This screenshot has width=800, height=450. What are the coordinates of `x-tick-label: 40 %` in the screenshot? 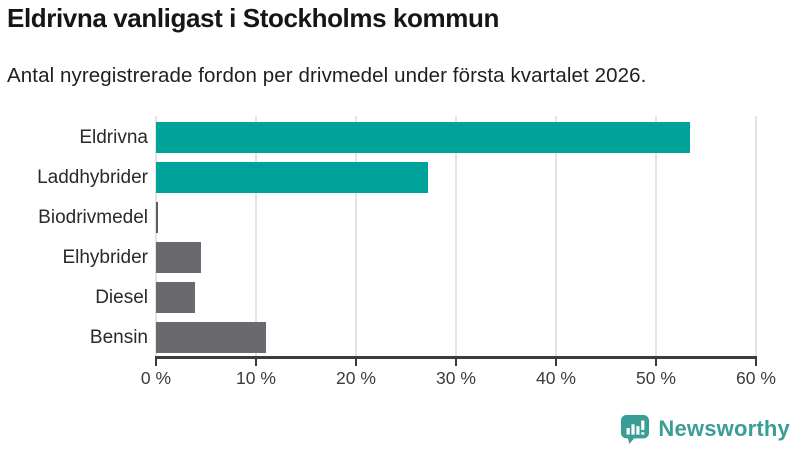 It's located at (556, 378).